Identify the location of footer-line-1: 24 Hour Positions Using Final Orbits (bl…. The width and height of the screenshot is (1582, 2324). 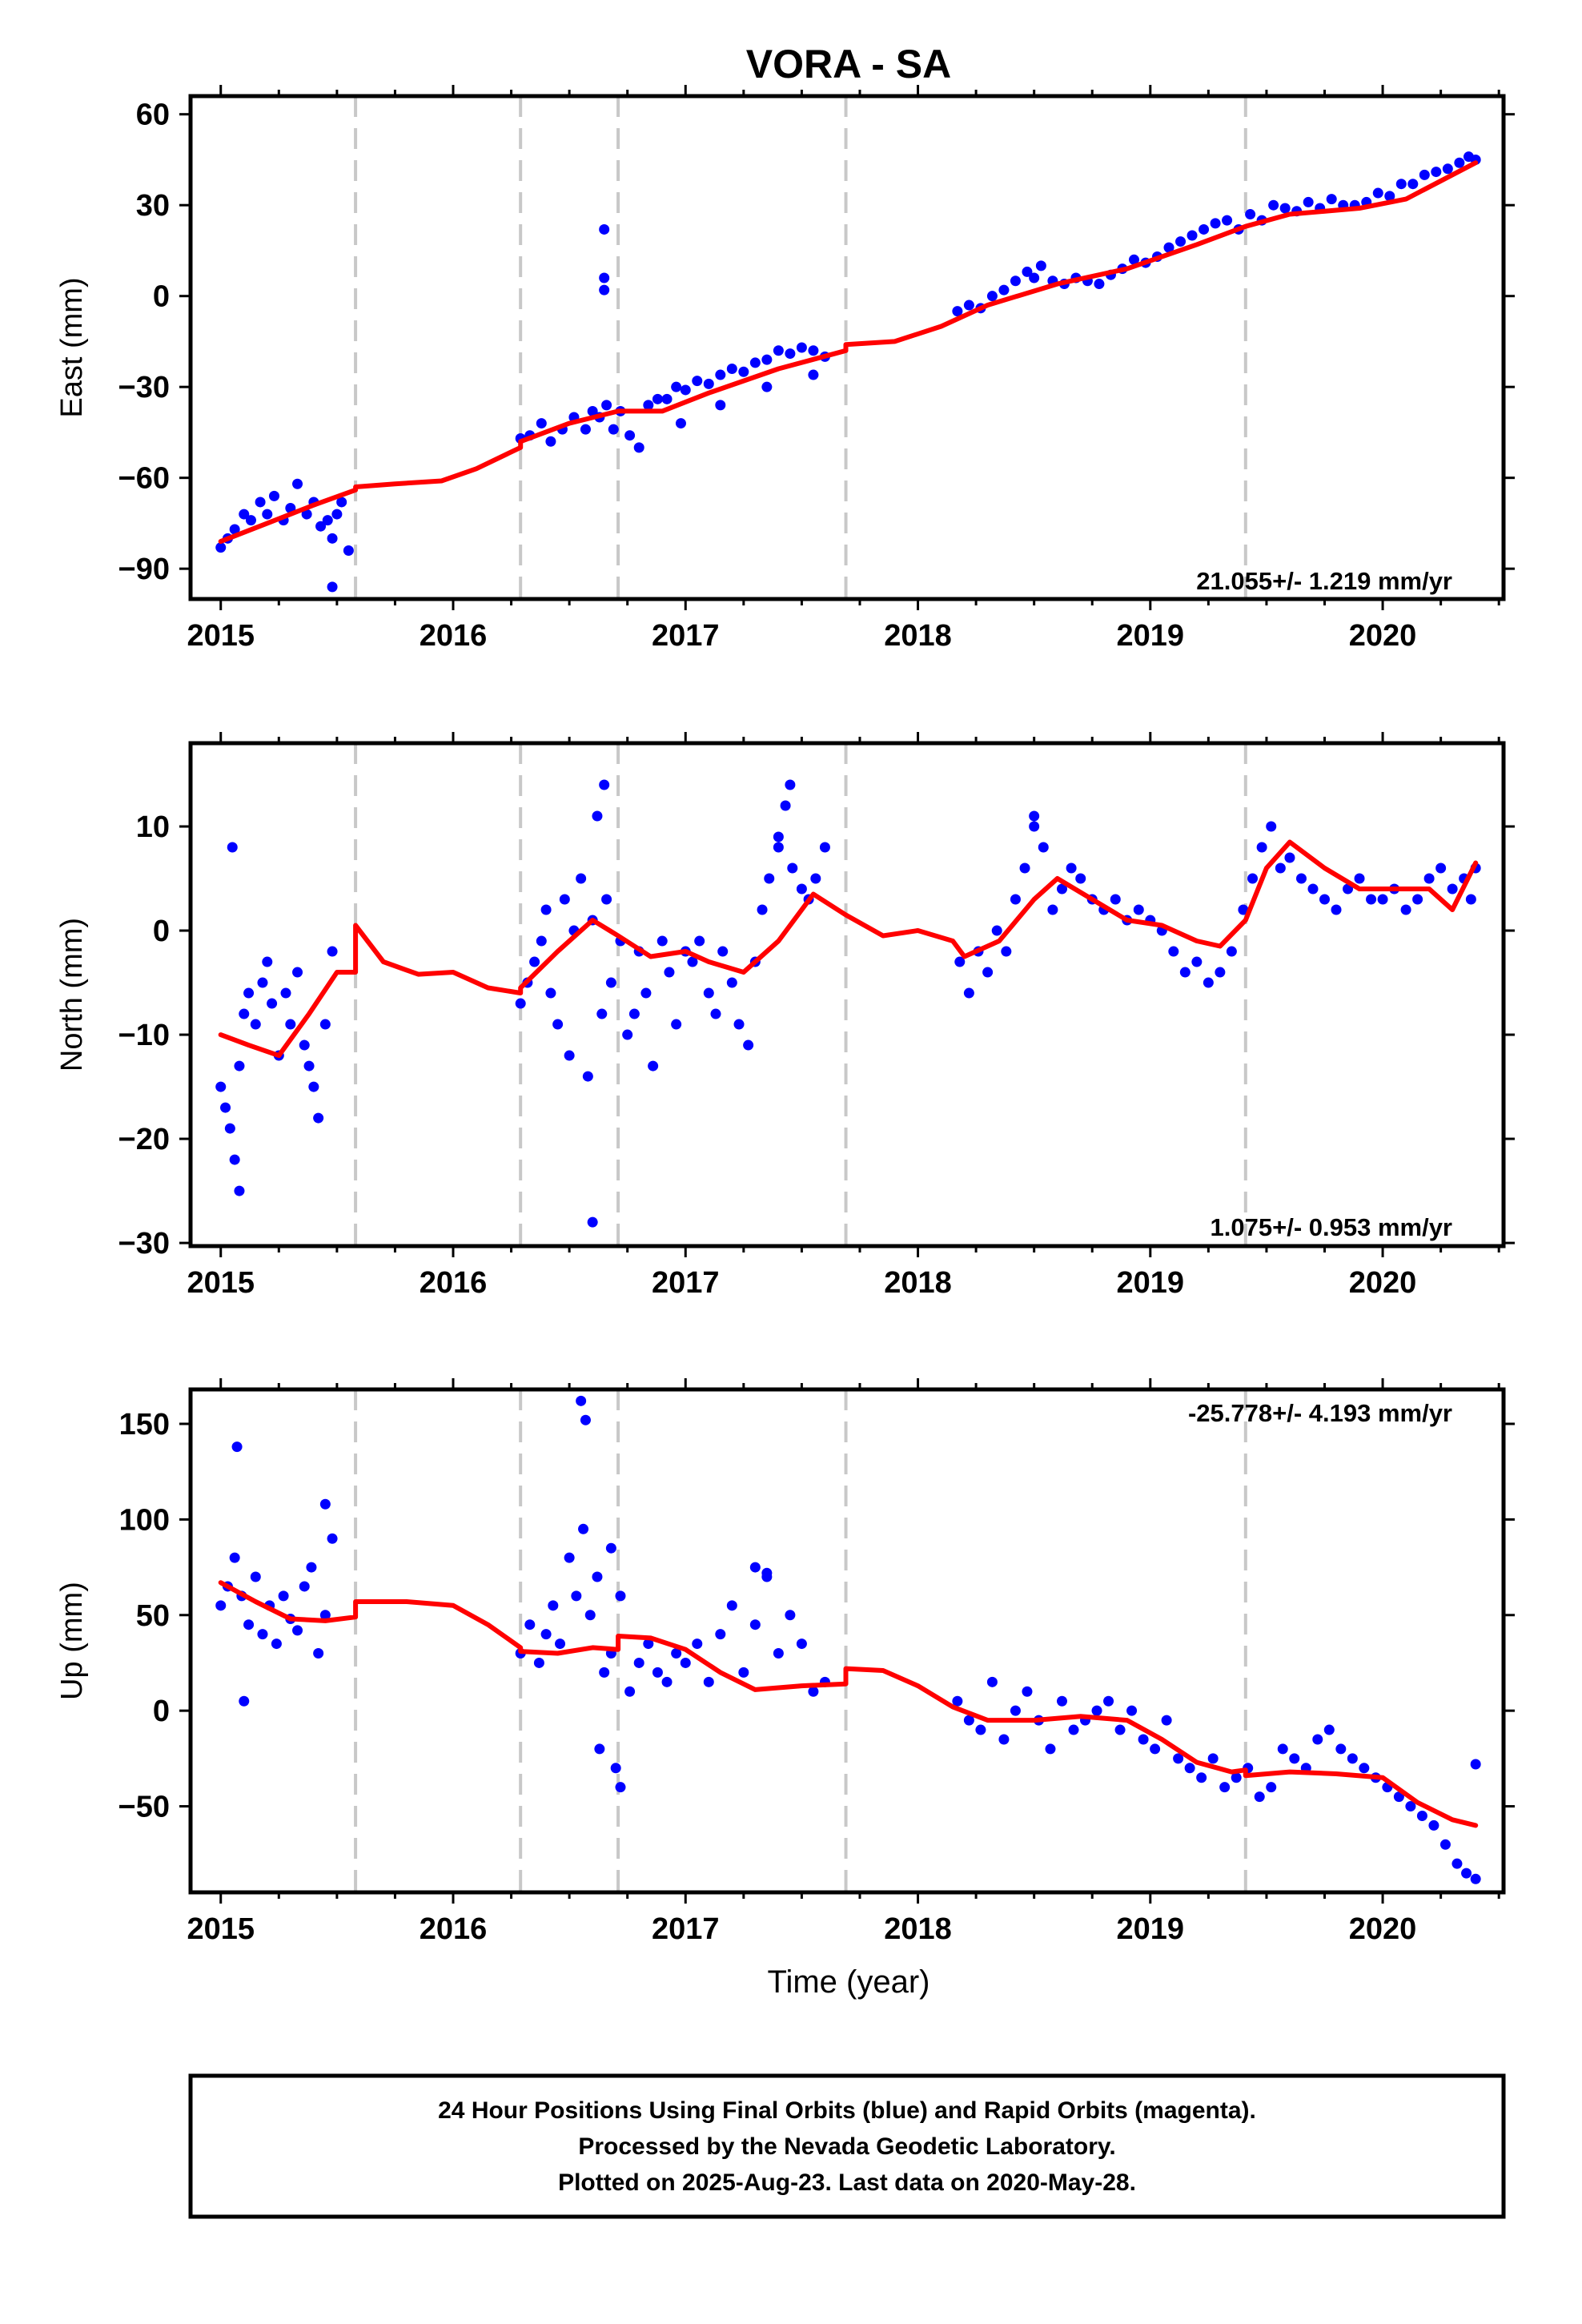
(847, 2110).